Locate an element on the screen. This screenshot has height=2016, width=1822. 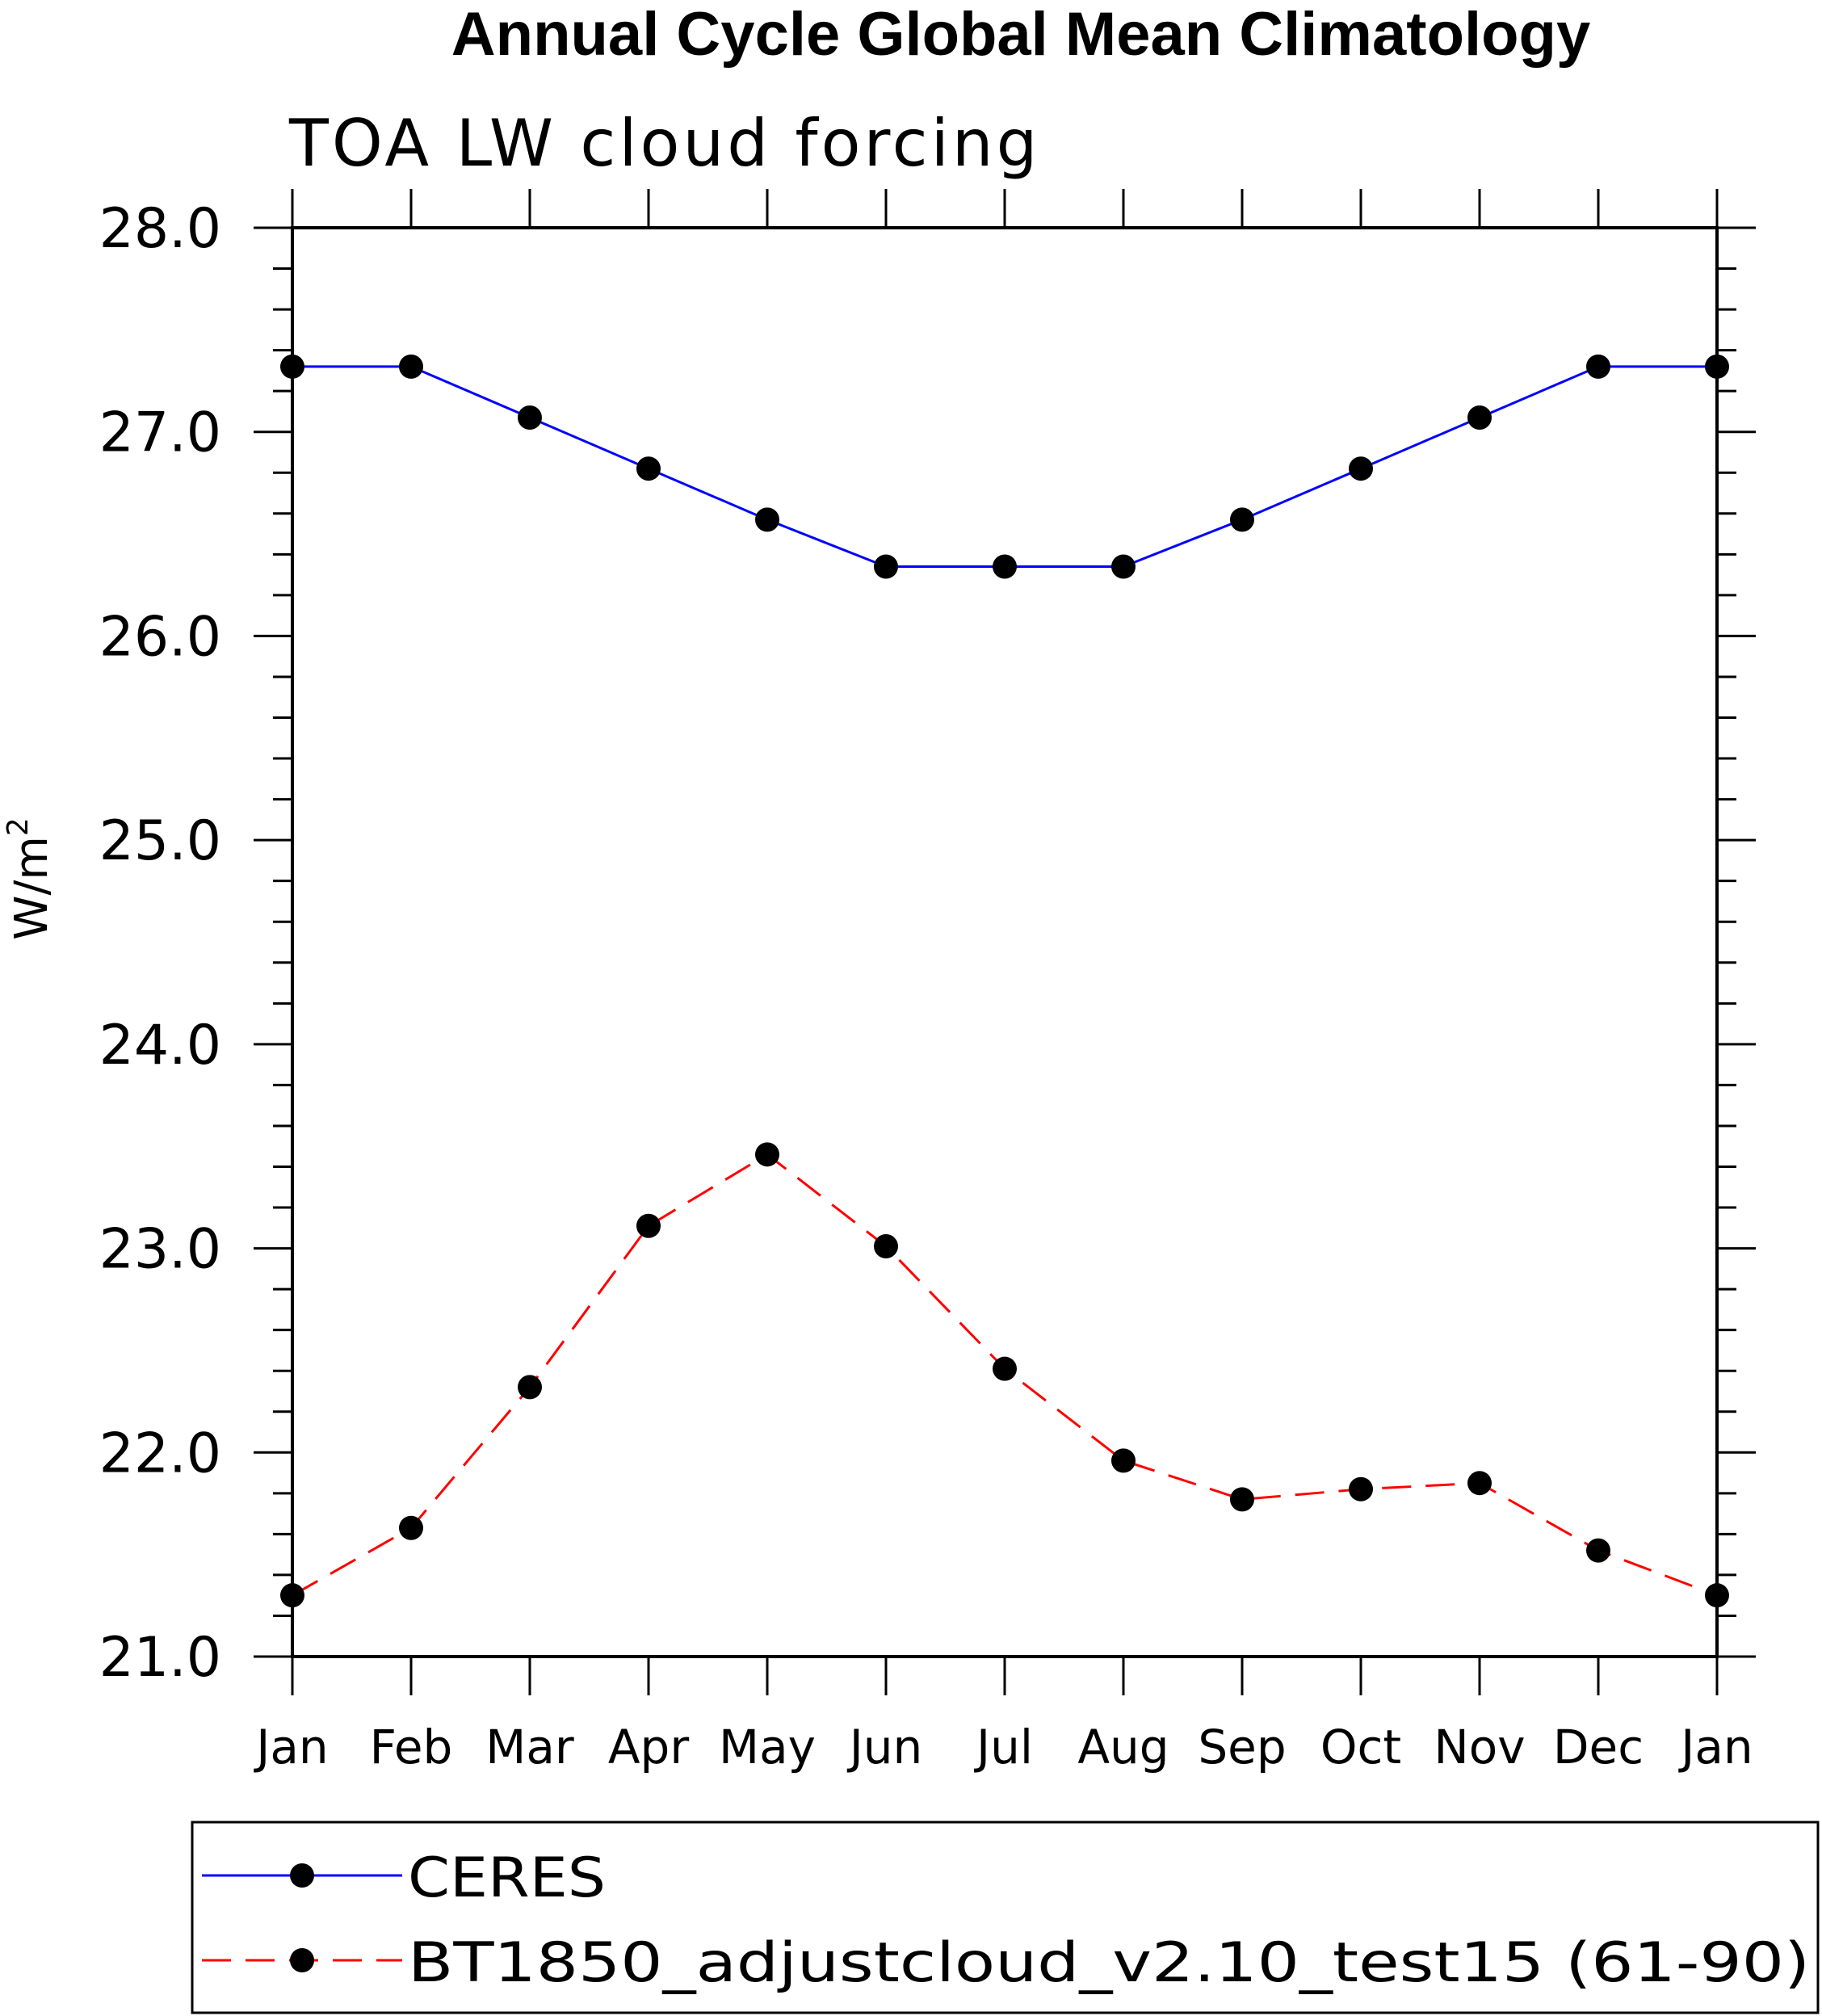
x-tick-label: Oct is located at coordinates (1360, 1747).